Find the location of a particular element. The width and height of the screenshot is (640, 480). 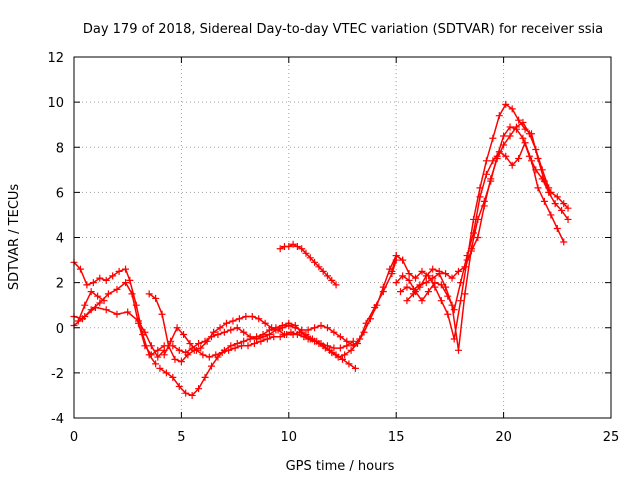

series-line is located at coordinates (480, 221).